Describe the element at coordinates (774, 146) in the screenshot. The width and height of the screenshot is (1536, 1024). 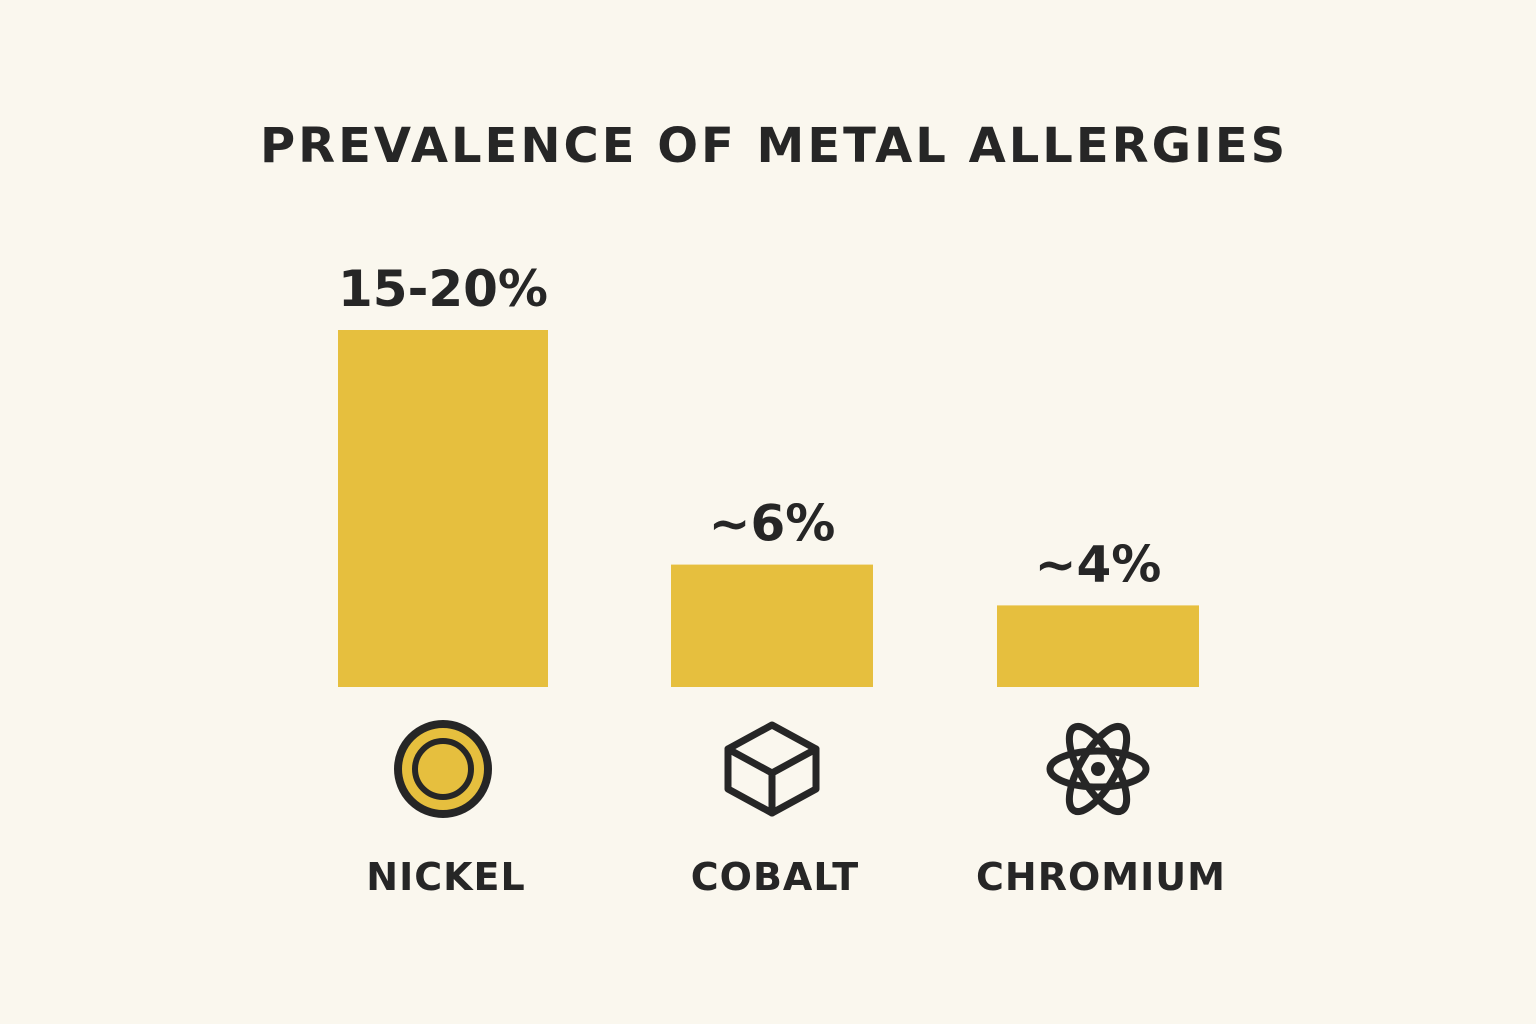
I see `chart-title: PREVALENCE OF METAL ALLERGIES` at that location.